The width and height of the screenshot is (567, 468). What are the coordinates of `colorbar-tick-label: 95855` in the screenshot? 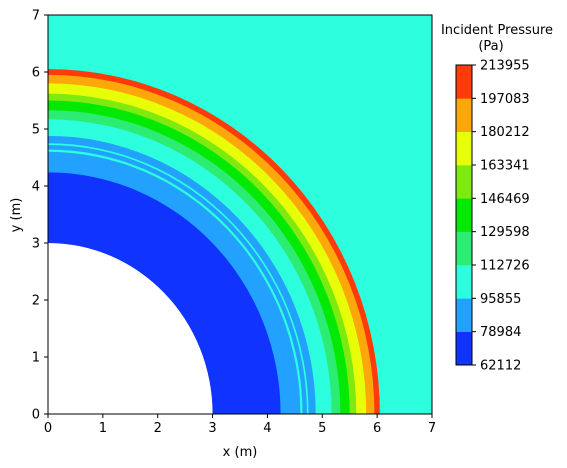 It's located at (500, 299).